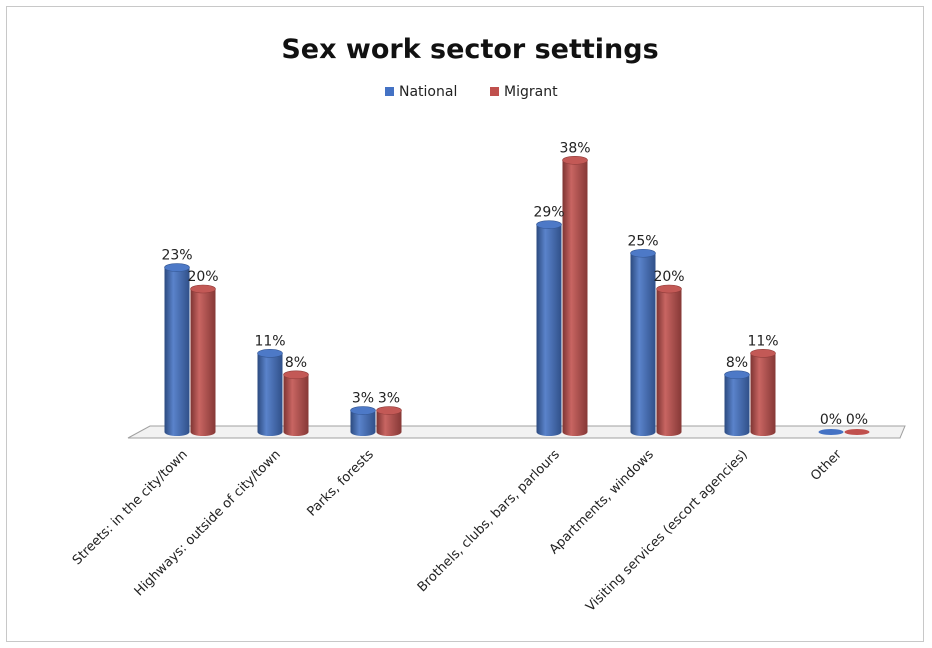 The width and height of the screenshot is (932, 648). I want to click on legend: National Migrant, so click(471, 92).